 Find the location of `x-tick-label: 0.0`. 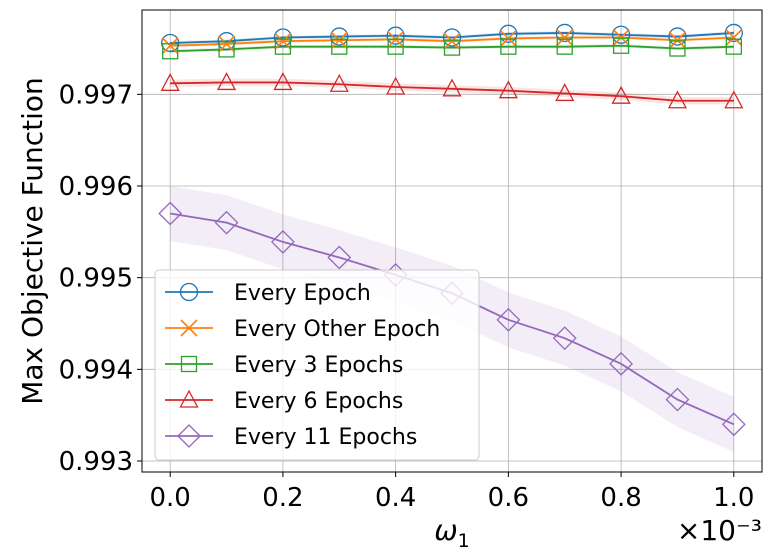

x-tick-label: 0.0 is located at coordinates (170, 498).